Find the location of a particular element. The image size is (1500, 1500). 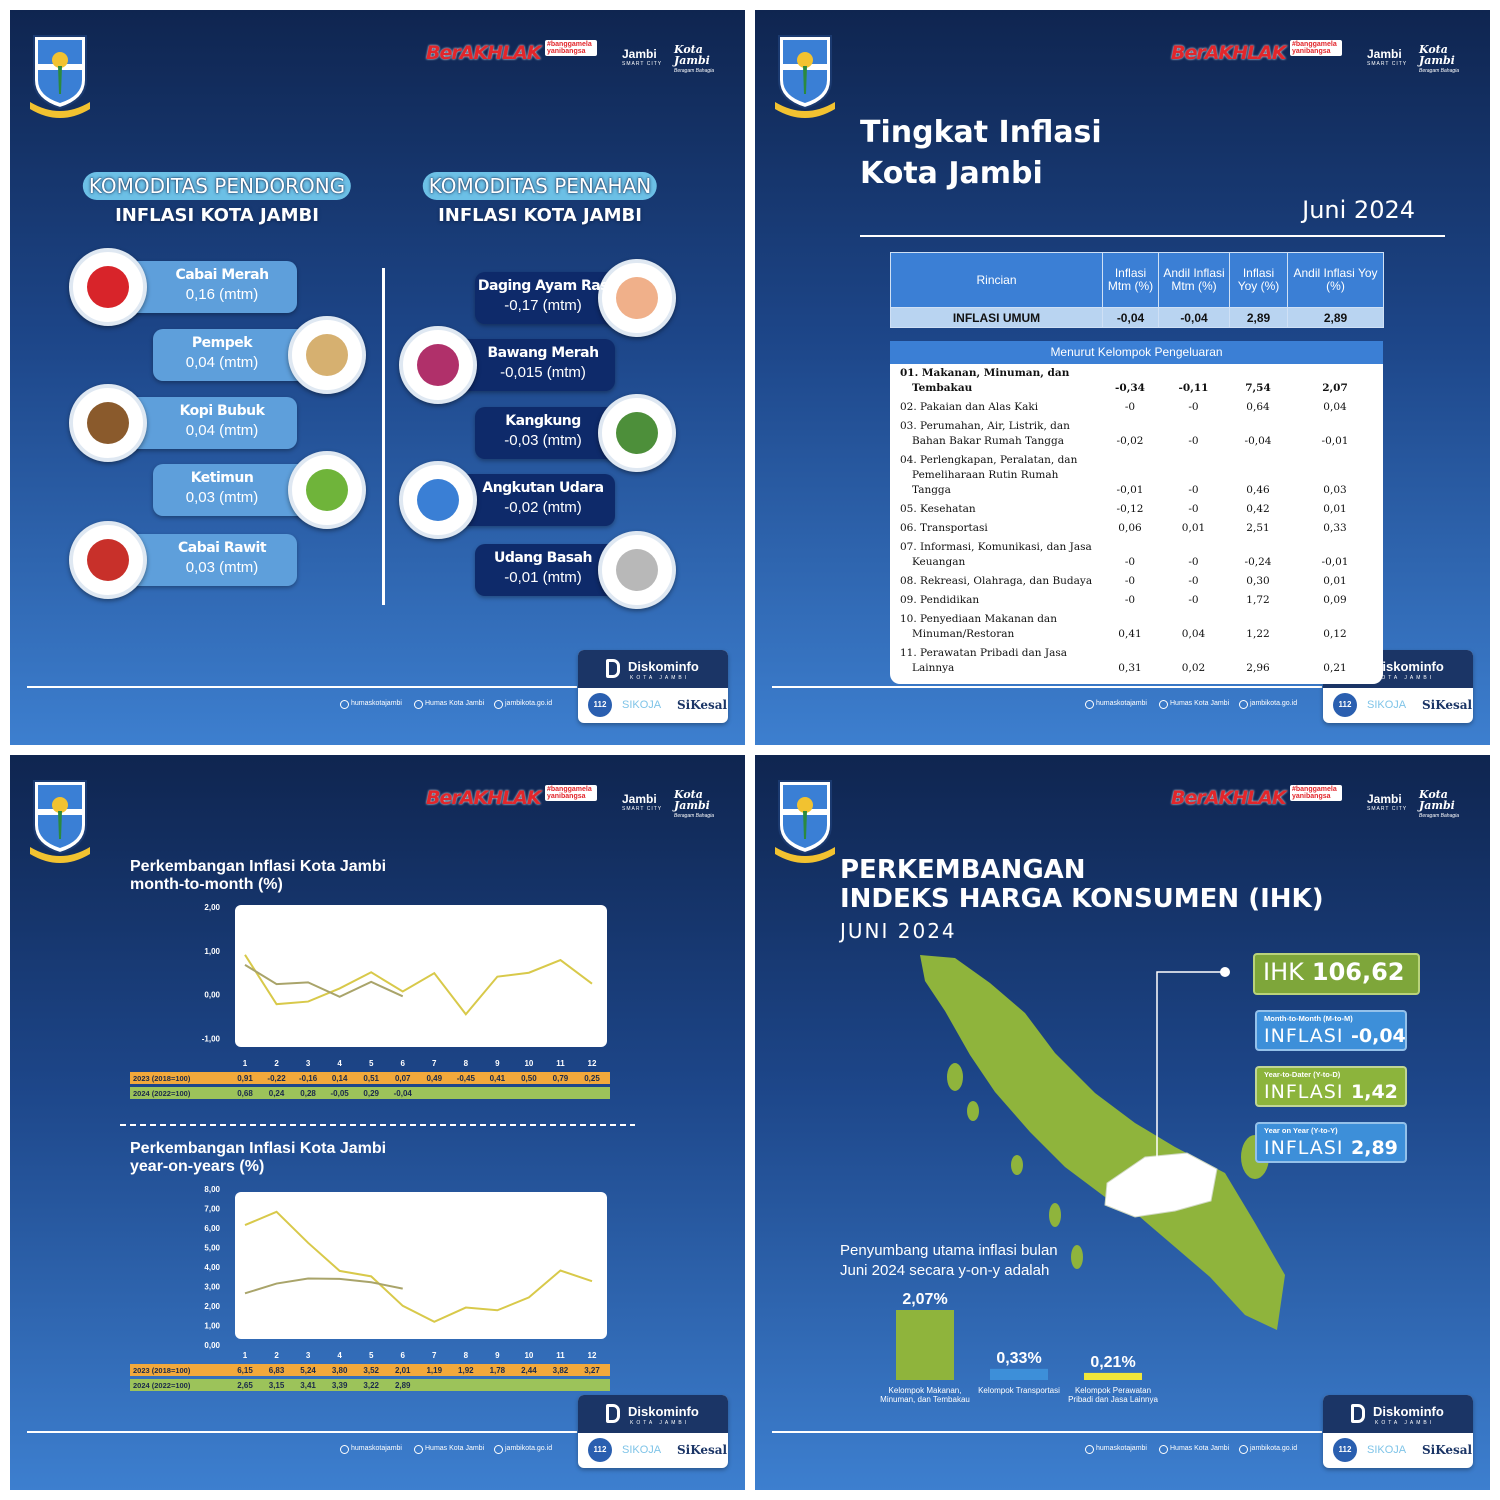

value-label: 1,19 is located at coordinates (434, 1370).